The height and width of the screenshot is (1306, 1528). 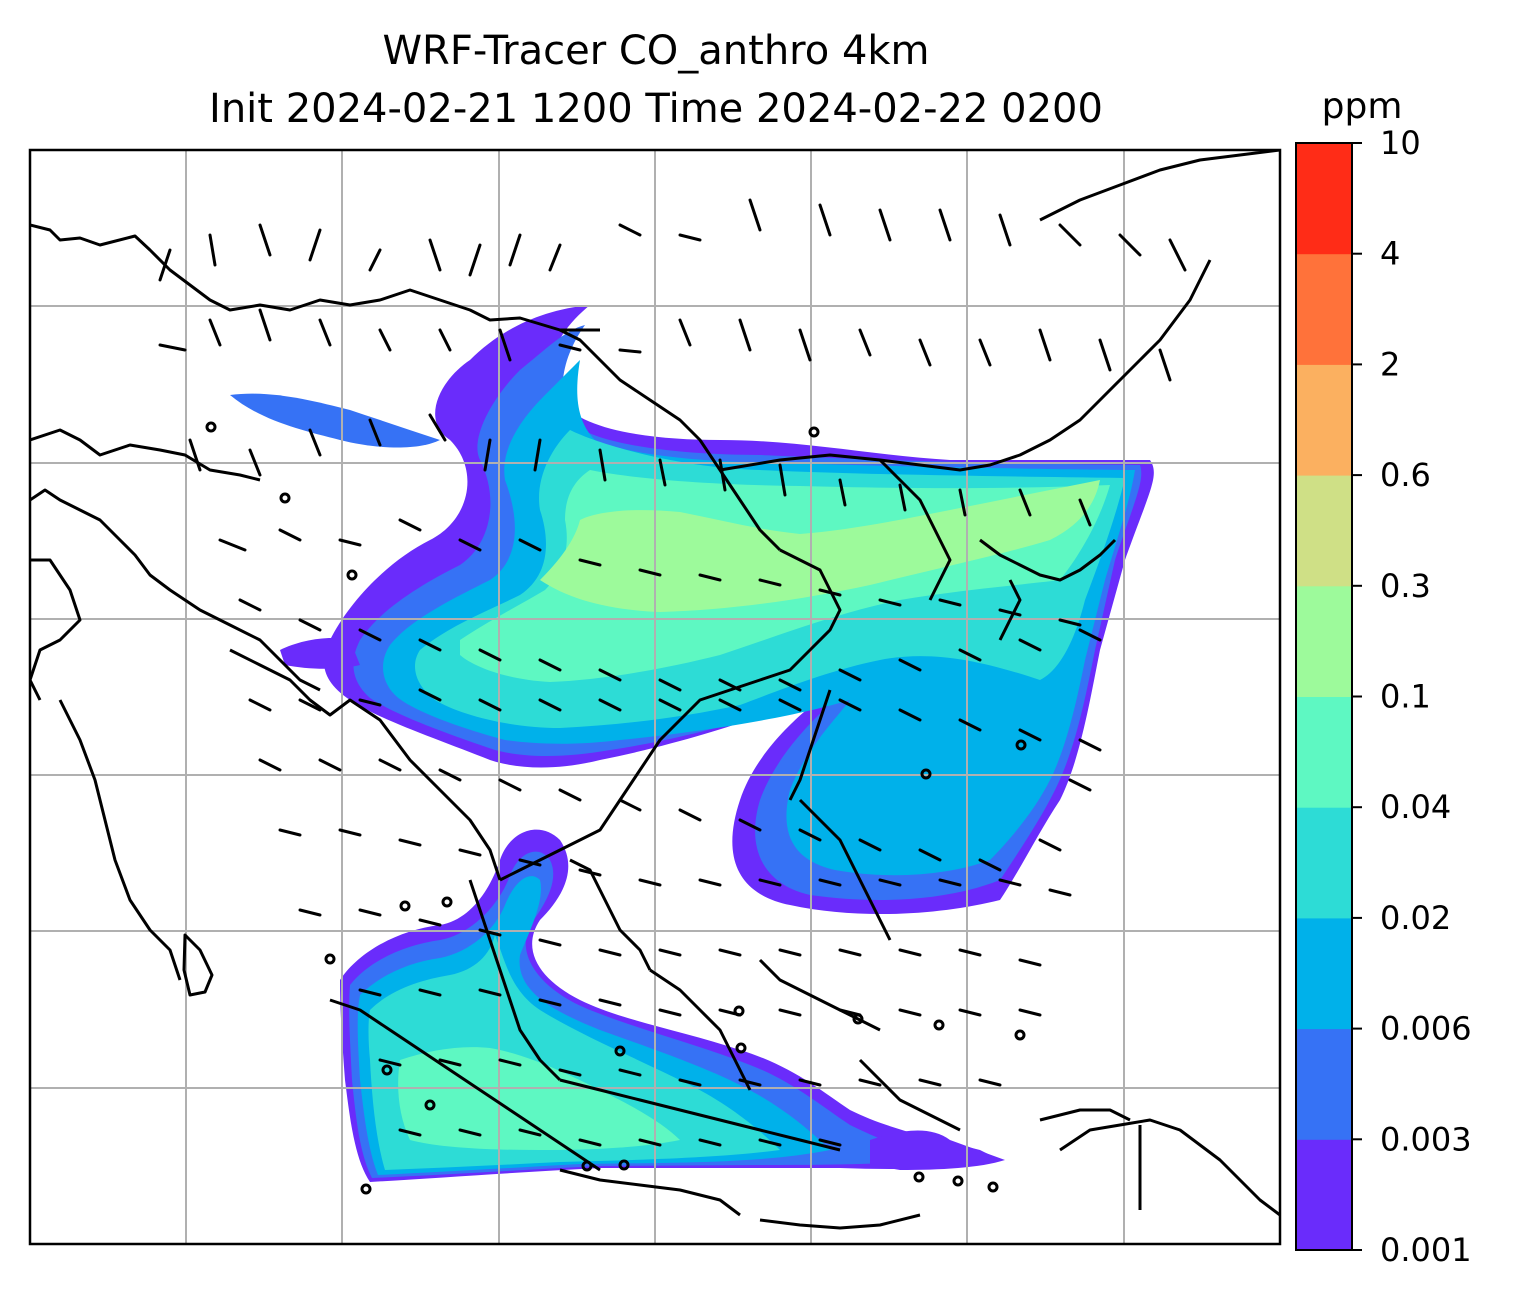 I want to click on colorbar: 0.001 0.003 0.006 0.02 0.04 0.1 0.3 0.6 2 4 10, so click(x=1383, y=696).